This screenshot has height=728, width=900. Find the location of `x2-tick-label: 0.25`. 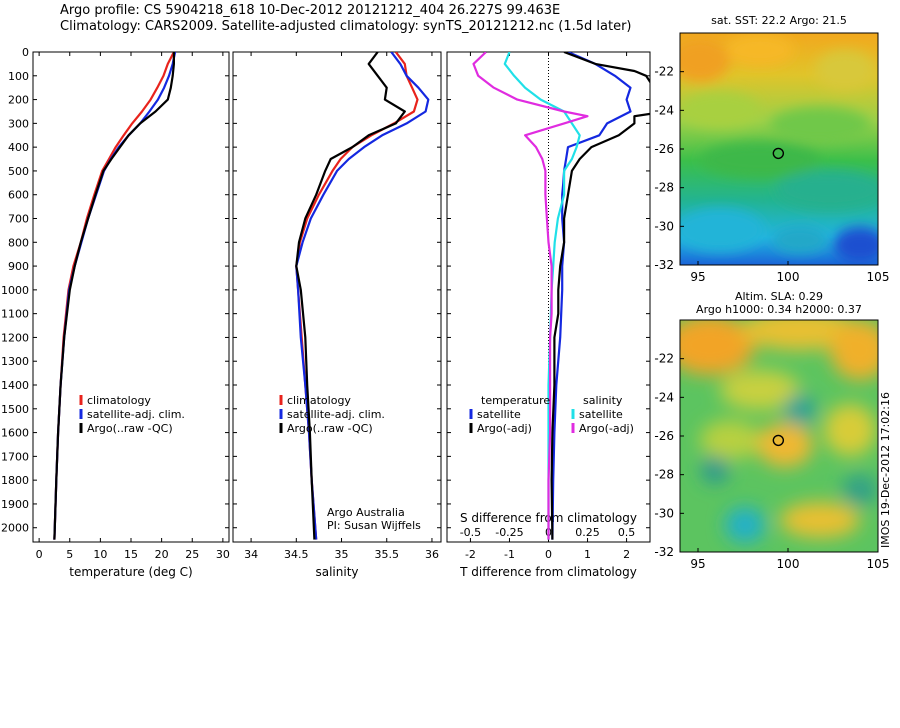

x2-tick-label: 0.25 is located at coordinates (587, 532).